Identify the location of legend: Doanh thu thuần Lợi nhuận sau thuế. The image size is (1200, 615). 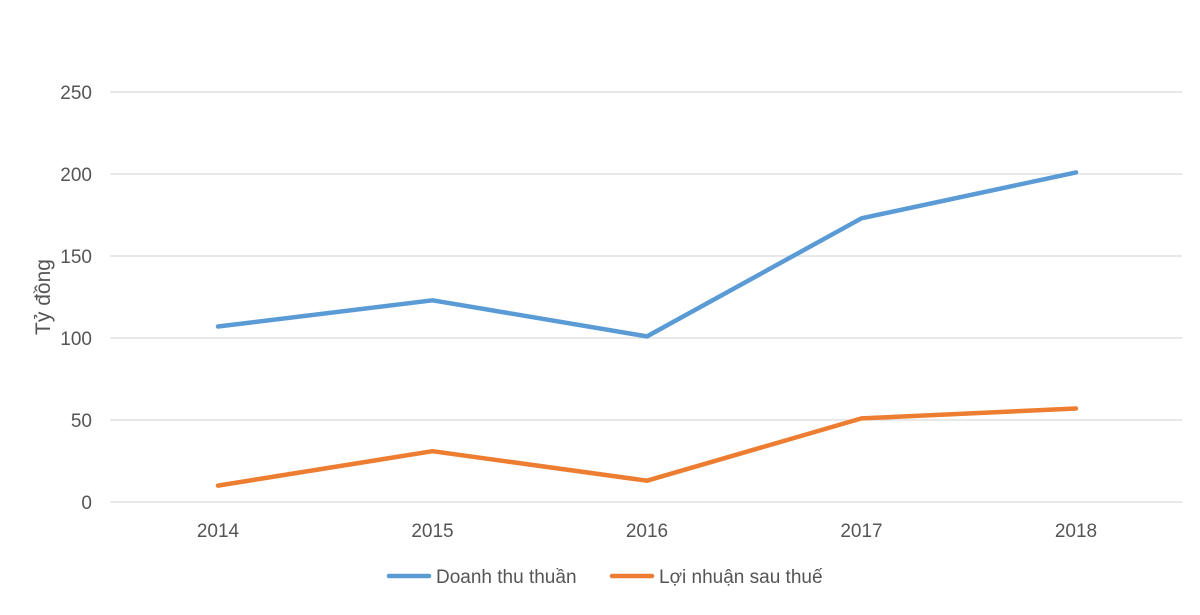
(604, 577).